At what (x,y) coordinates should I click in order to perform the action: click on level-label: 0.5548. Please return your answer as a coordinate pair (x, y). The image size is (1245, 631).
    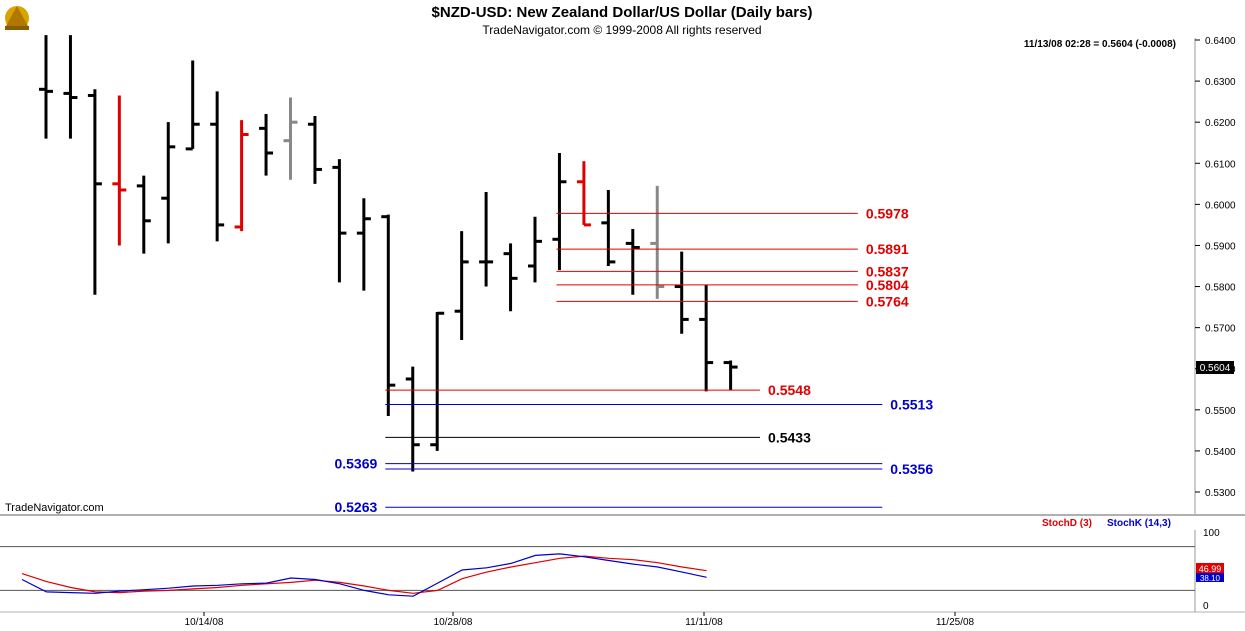
    Looking at the image, I should click on (789, 390).